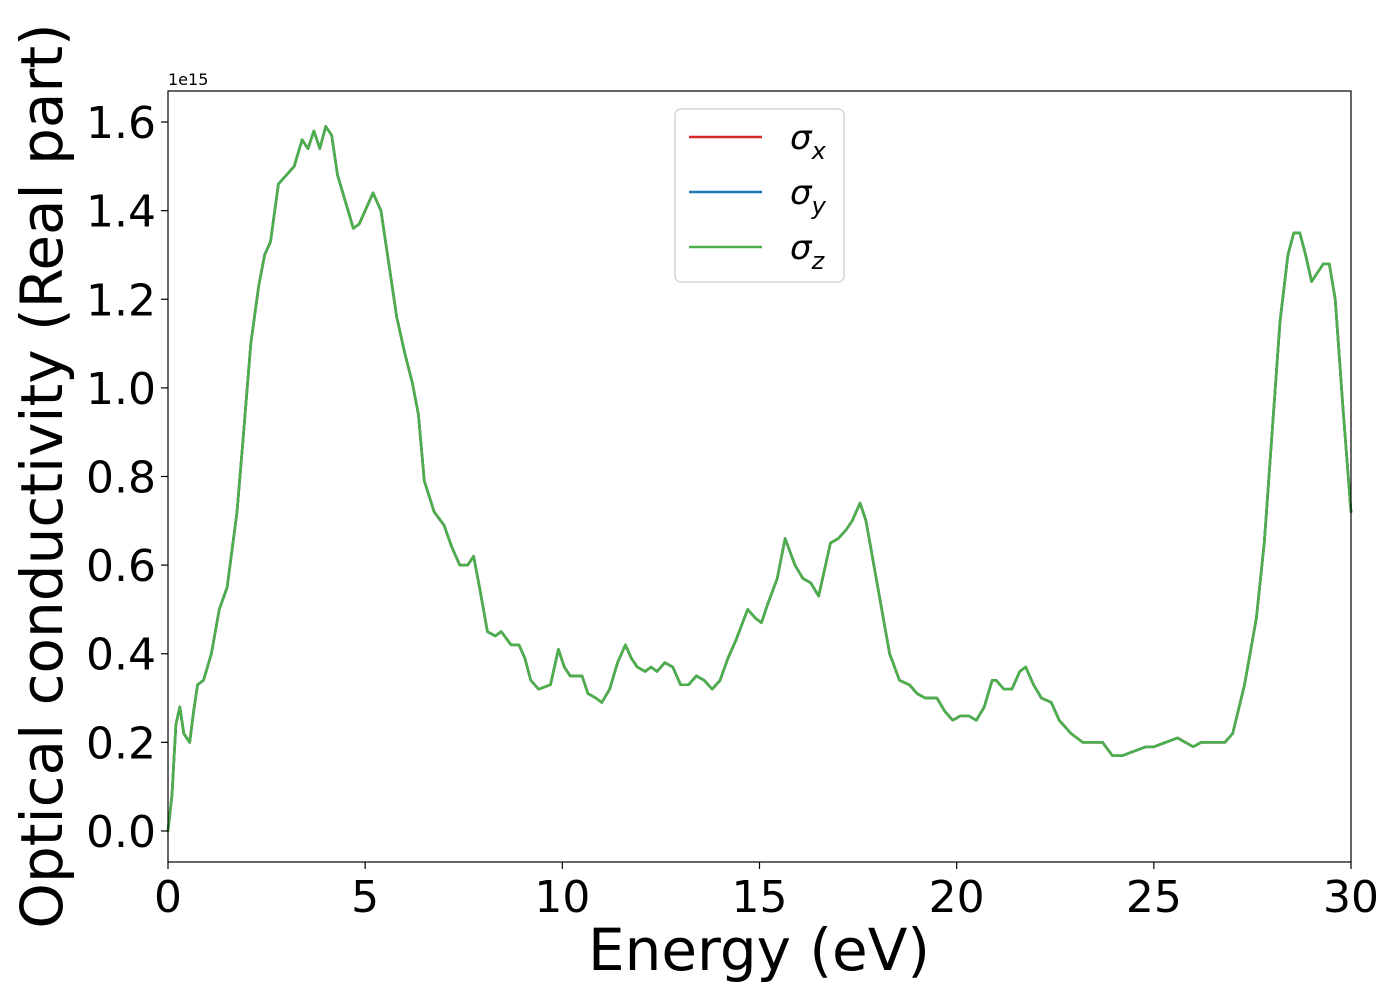 The height and width of the screenshot is (1000, 1400). Describe the element at coordinates (759, 195) in the screenshot. I see `legend-box` at that location.